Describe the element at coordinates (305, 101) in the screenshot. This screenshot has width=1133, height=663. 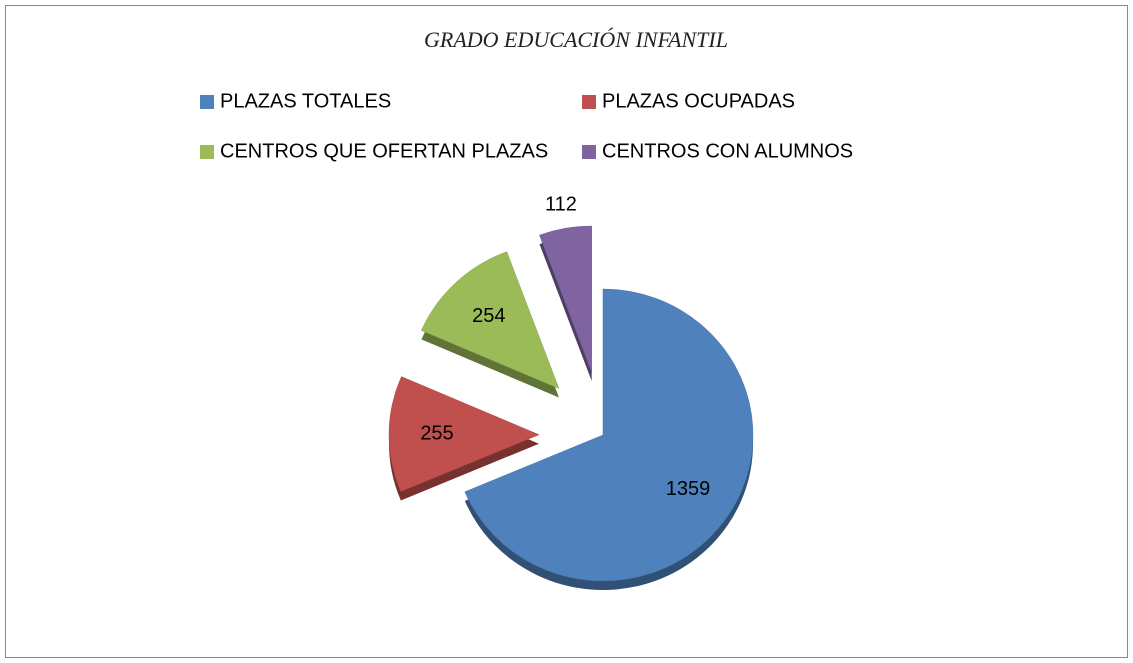
I see `legend-label: PLAZAS TOTALES` at that location.